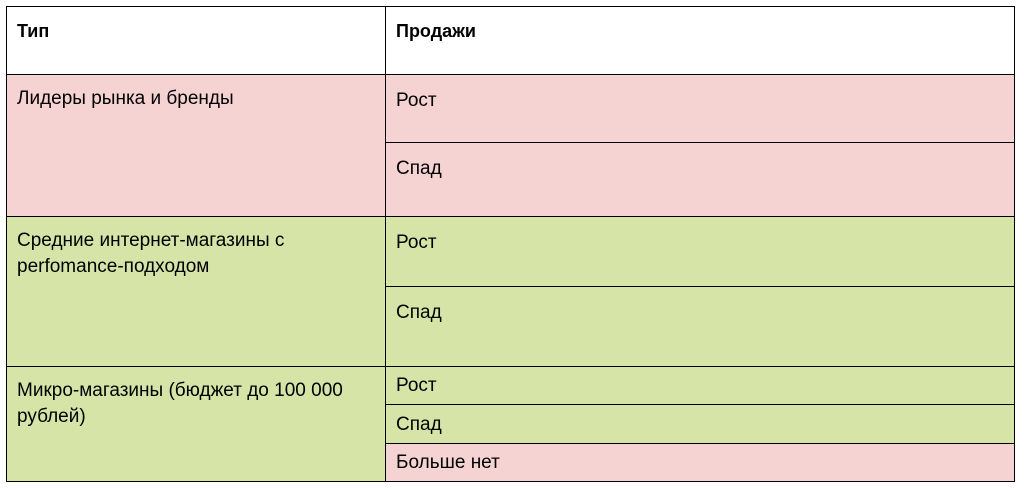  I want to click on type-cell-market-leaders: Лидеры рынка и бренды, so click(196, 145).